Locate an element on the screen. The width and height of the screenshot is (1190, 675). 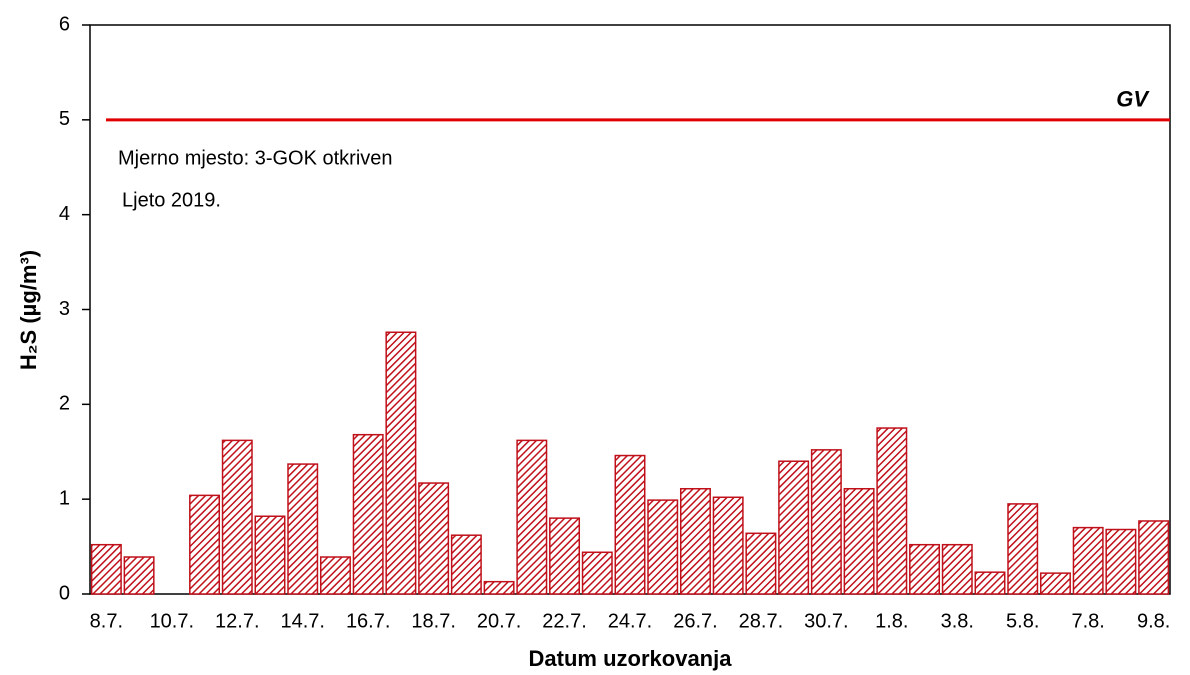
x-tick-label: 3.8. is located at coordinates (957, 621).